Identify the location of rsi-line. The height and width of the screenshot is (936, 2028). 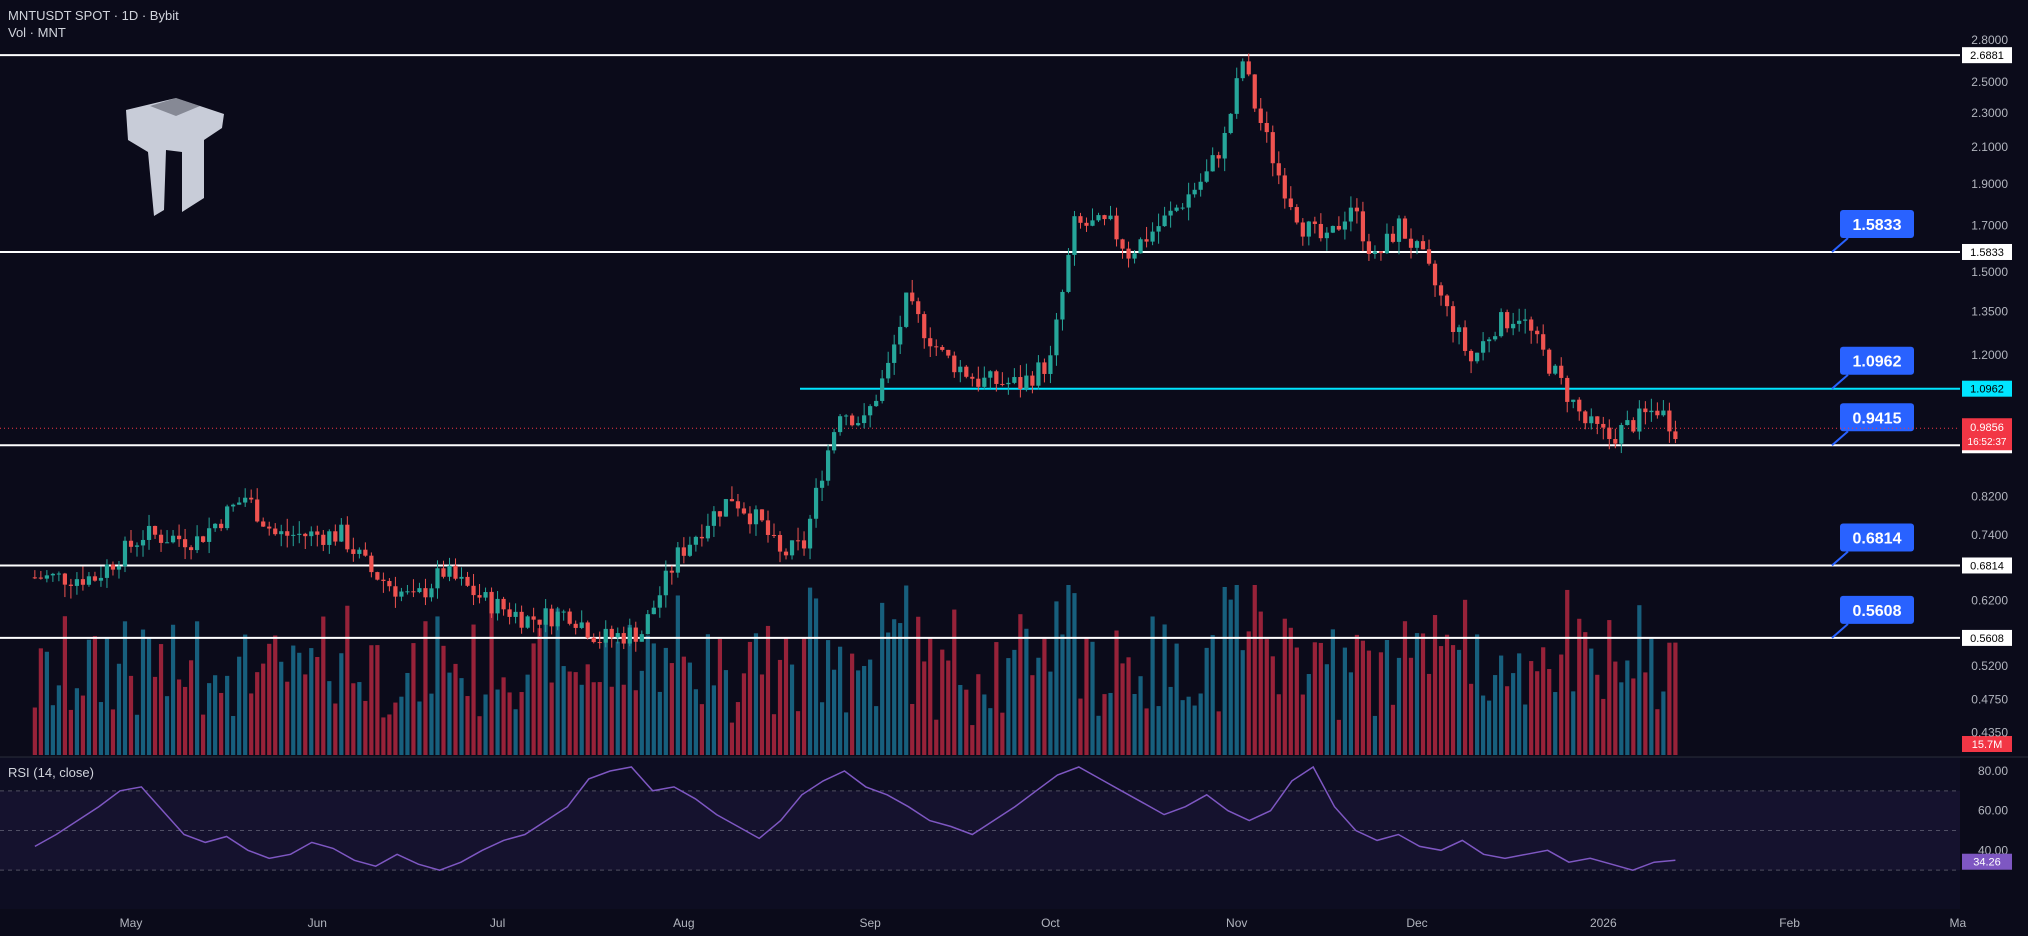
(855, 818).